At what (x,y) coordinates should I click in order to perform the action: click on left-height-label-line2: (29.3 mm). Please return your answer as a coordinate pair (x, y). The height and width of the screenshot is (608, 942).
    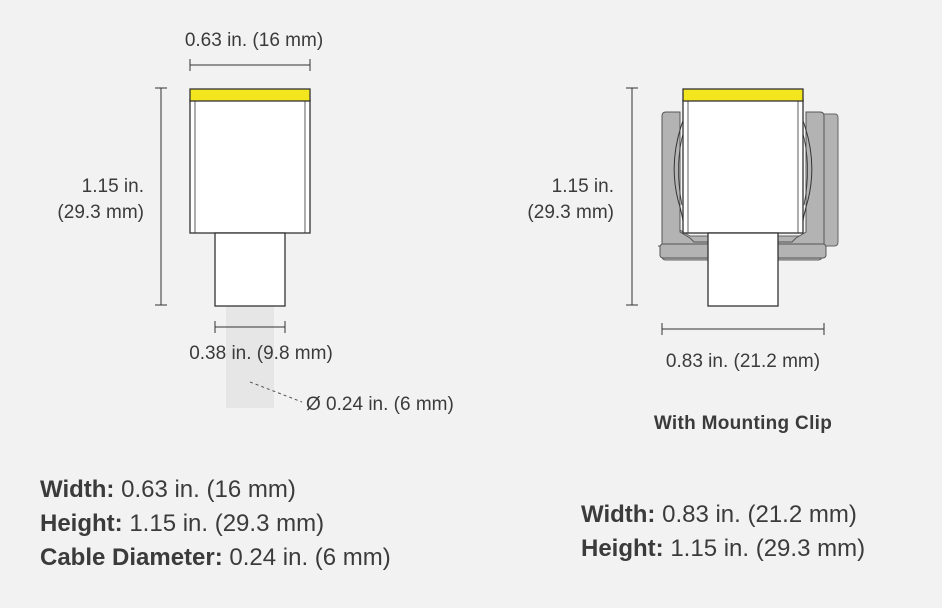
    Looking at the image, I should click on (100, 212).